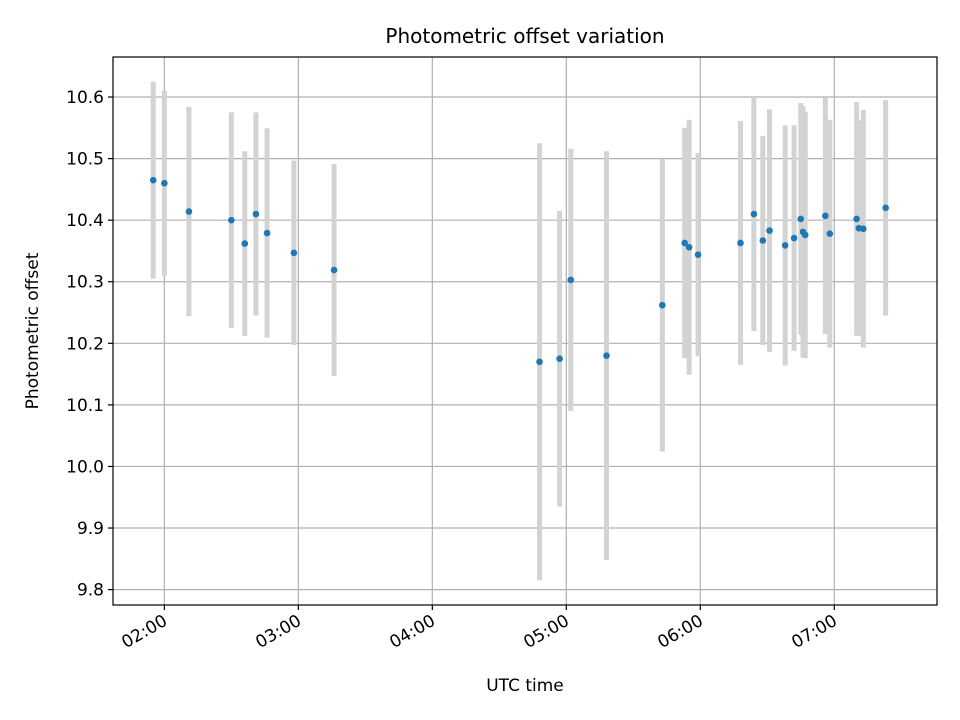 Image resolution: width=960 pixels, height=720 pixels. Describe the element at coordinates (85, 406) in the screenshot. I see `y-tick-label: 10.1` at that location.